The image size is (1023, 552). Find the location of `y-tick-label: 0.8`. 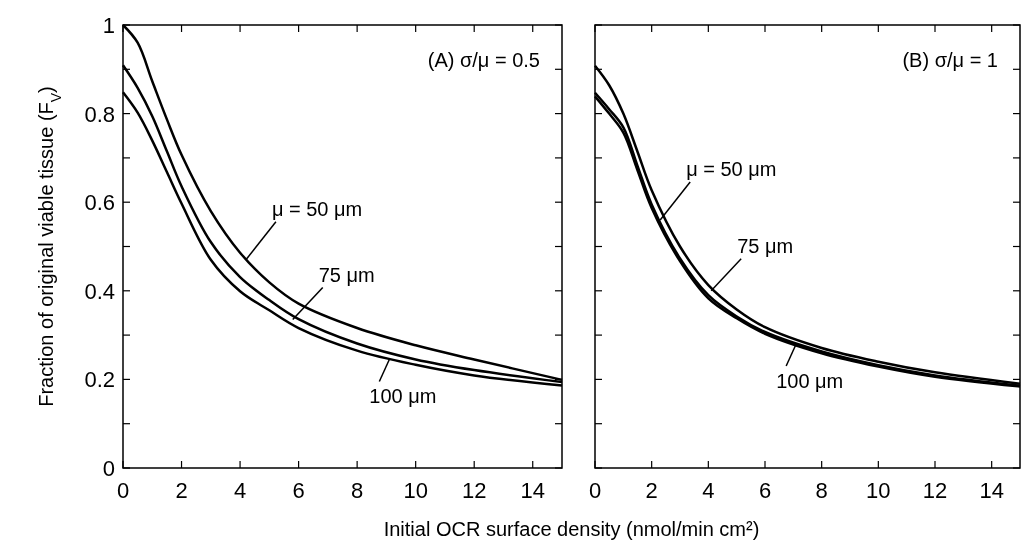

y-tick-label: 0.8 is located at coordinates (99, 114).